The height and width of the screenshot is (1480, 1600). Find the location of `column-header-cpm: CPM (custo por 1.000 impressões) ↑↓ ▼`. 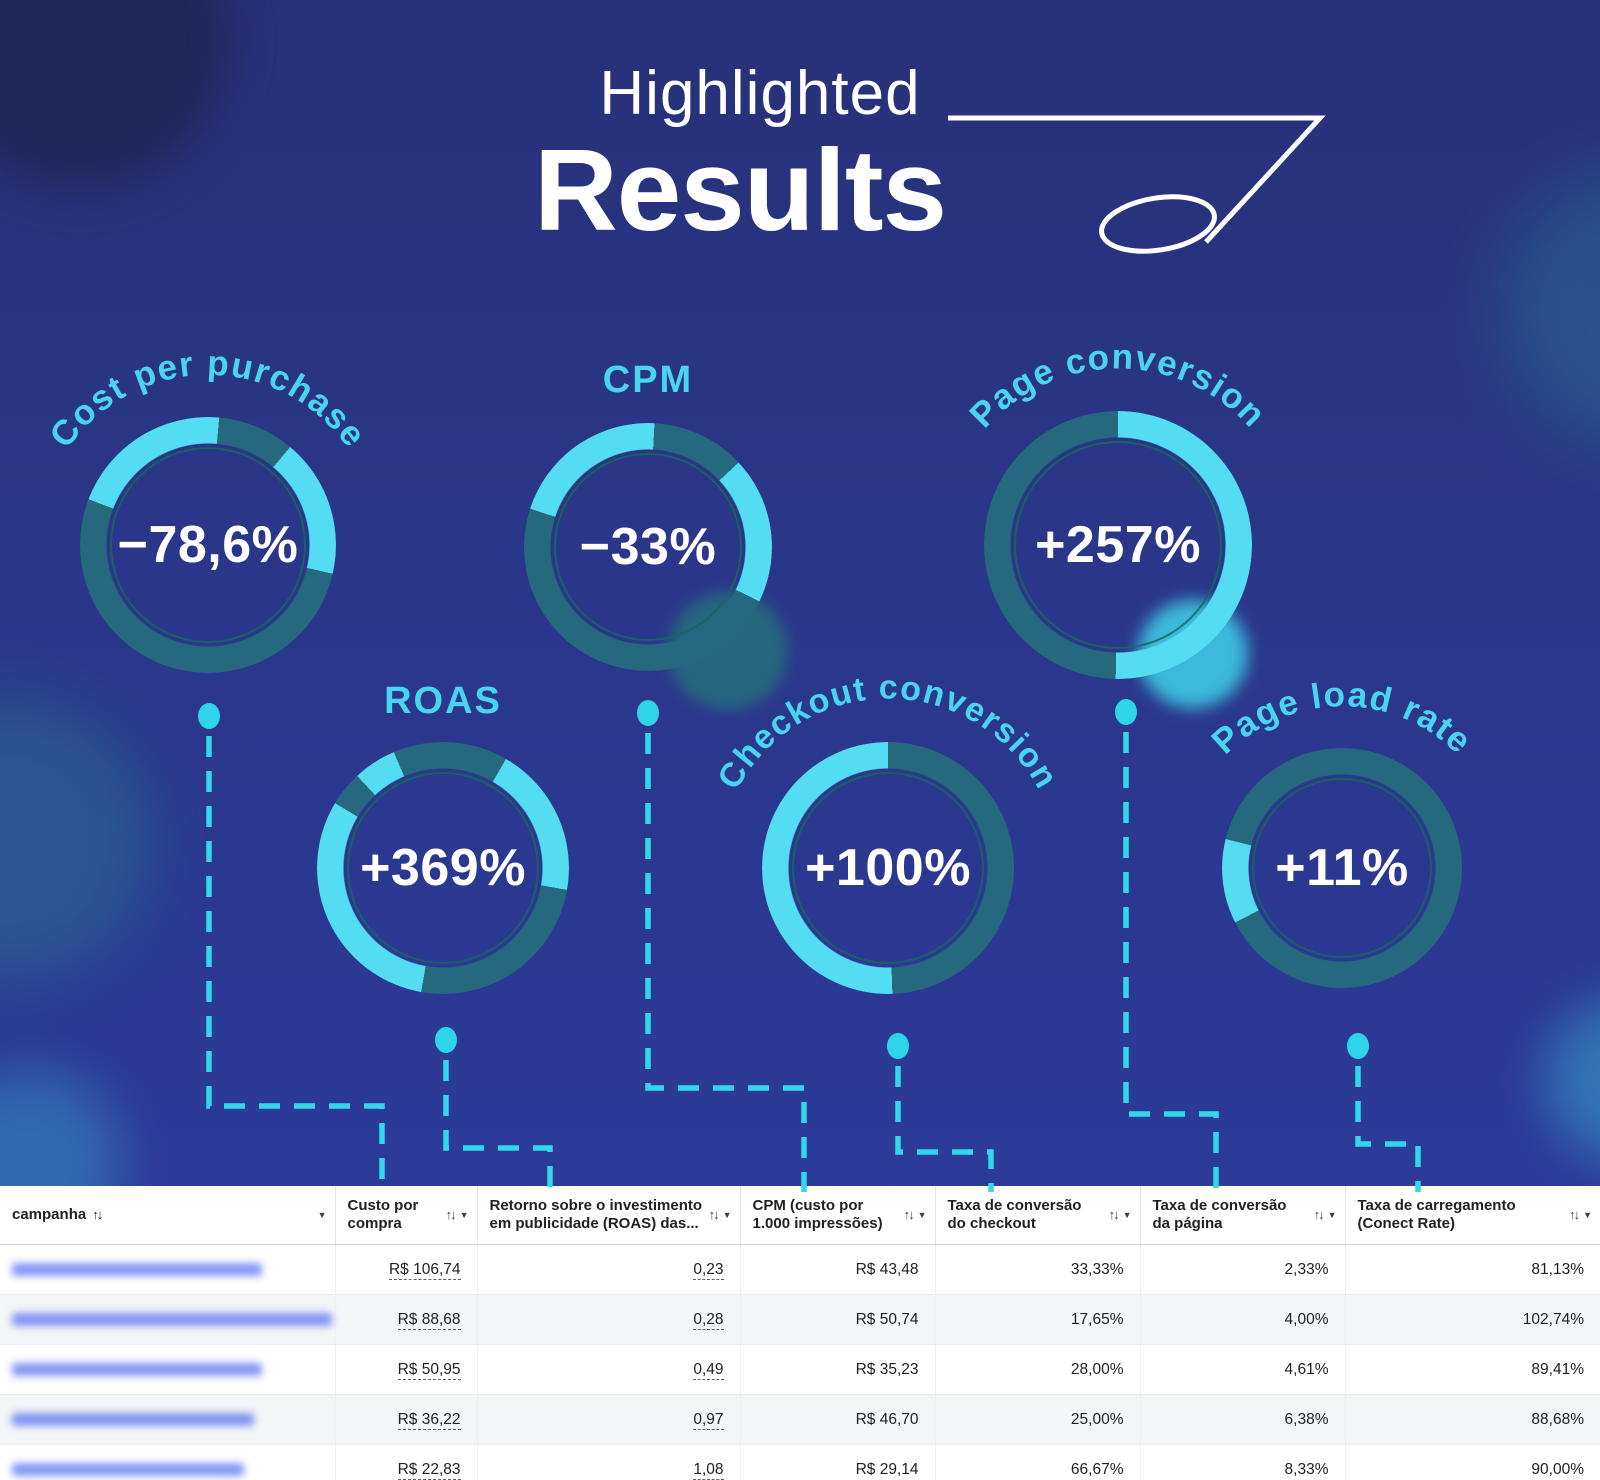

column-header-cpm: CPM (custo por 1.000 impressões) ↑↓ ▼ is located at coordinates (837, 1215).